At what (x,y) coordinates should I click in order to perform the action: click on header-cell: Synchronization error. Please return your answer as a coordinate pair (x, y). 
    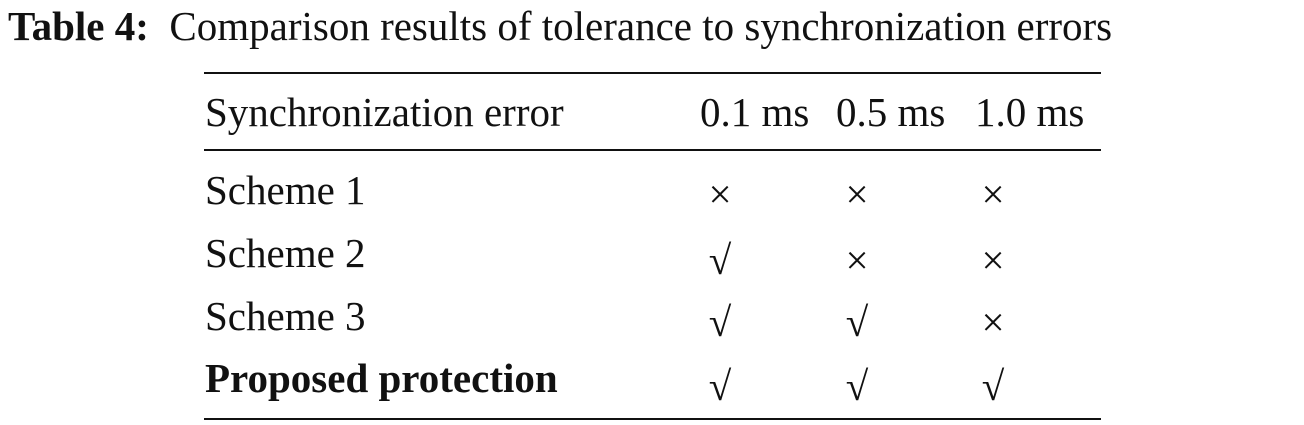
    Looking at the image, I should click on (384, 112).